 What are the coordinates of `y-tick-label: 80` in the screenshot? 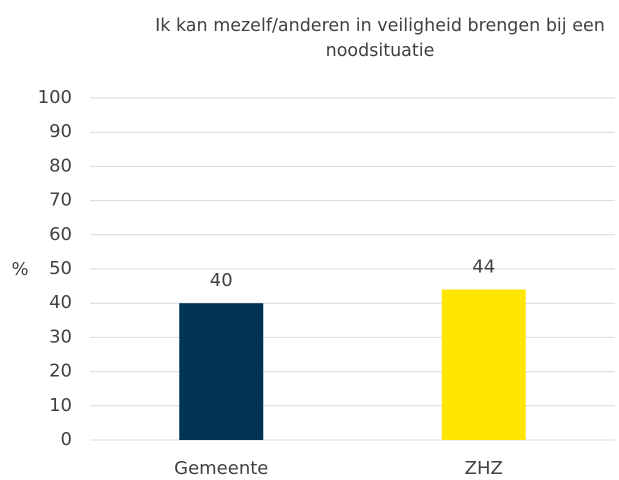 It's located at (60, 165).